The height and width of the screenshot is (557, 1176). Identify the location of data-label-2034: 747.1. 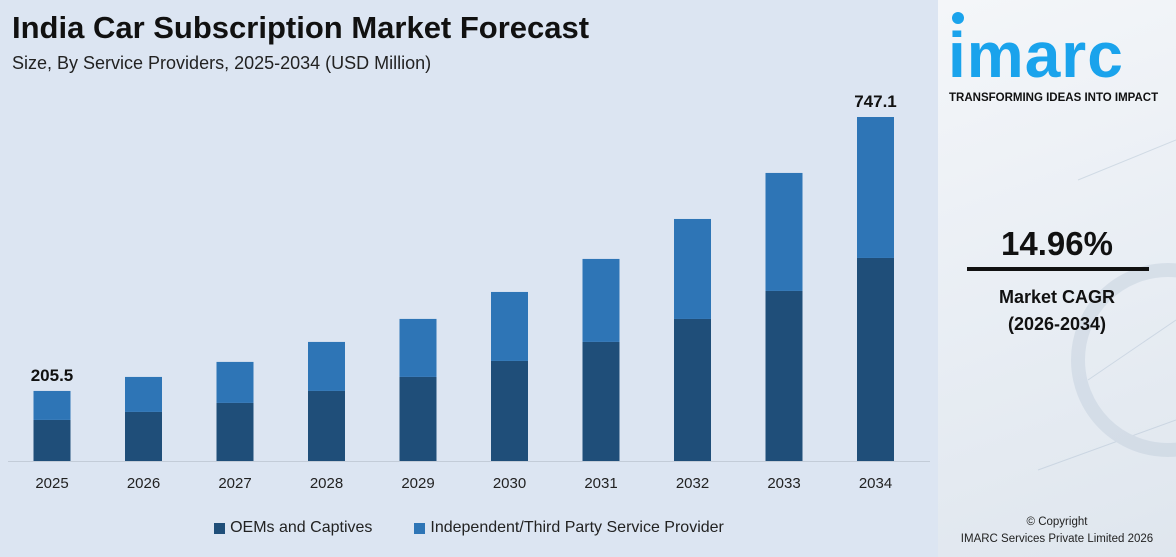
(875, 101).